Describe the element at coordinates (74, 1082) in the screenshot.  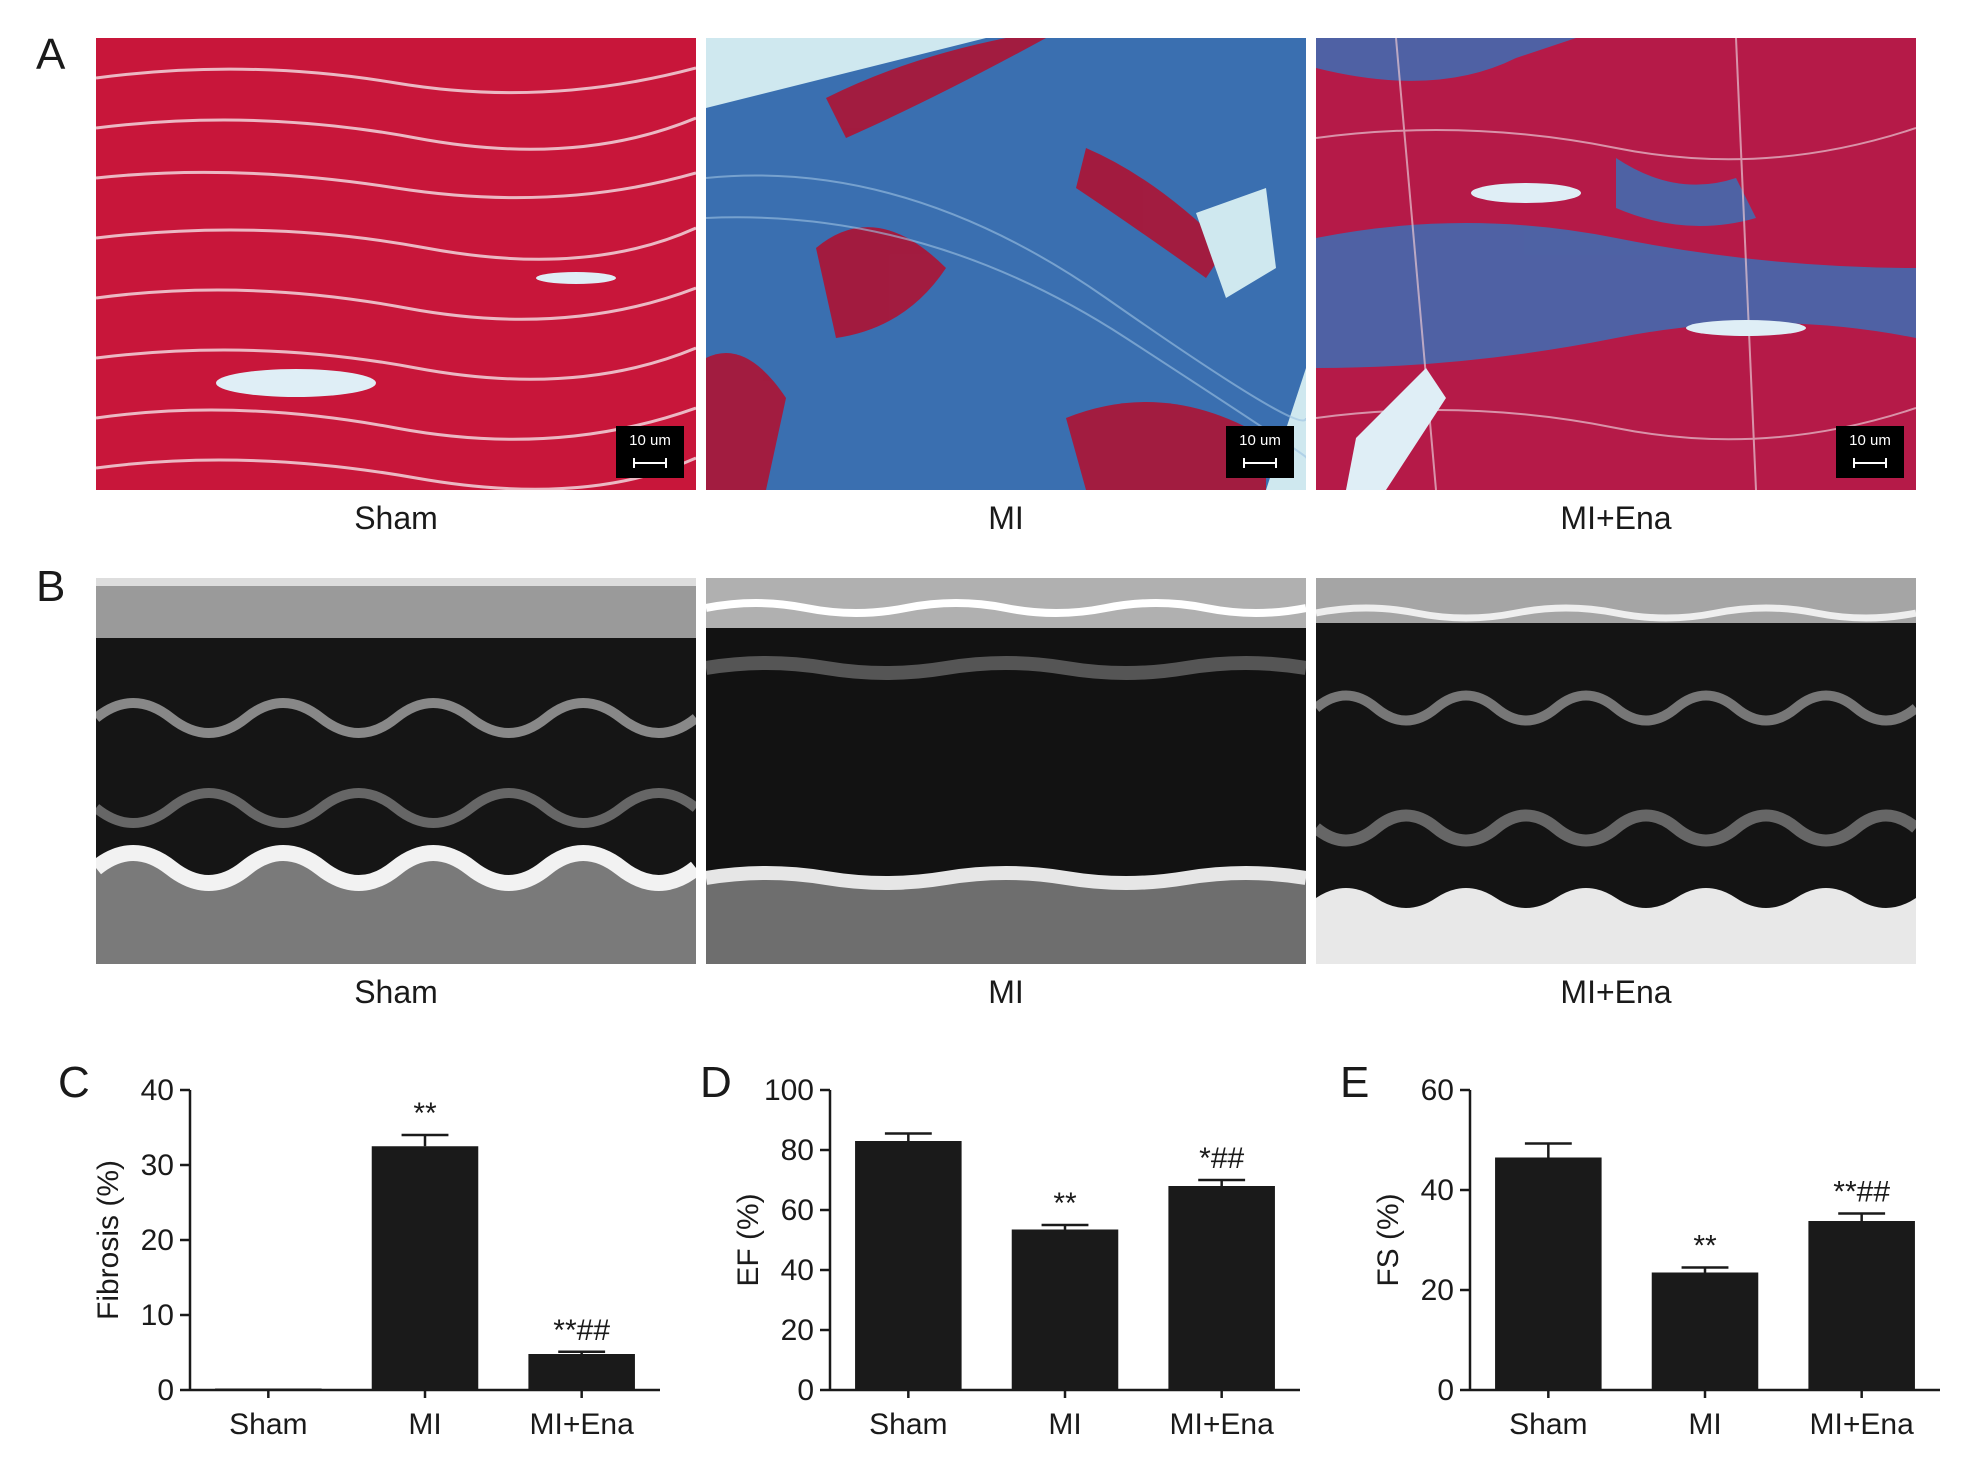
I see `panel-letter-c: C` at that location.